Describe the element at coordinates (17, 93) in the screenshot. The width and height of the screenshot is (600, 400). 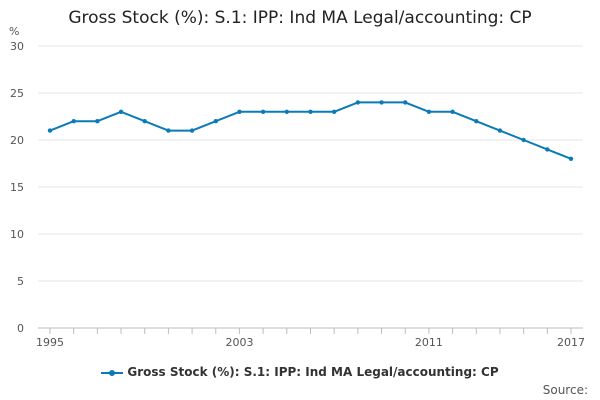
I see `y-tick-label: 25` at that location.